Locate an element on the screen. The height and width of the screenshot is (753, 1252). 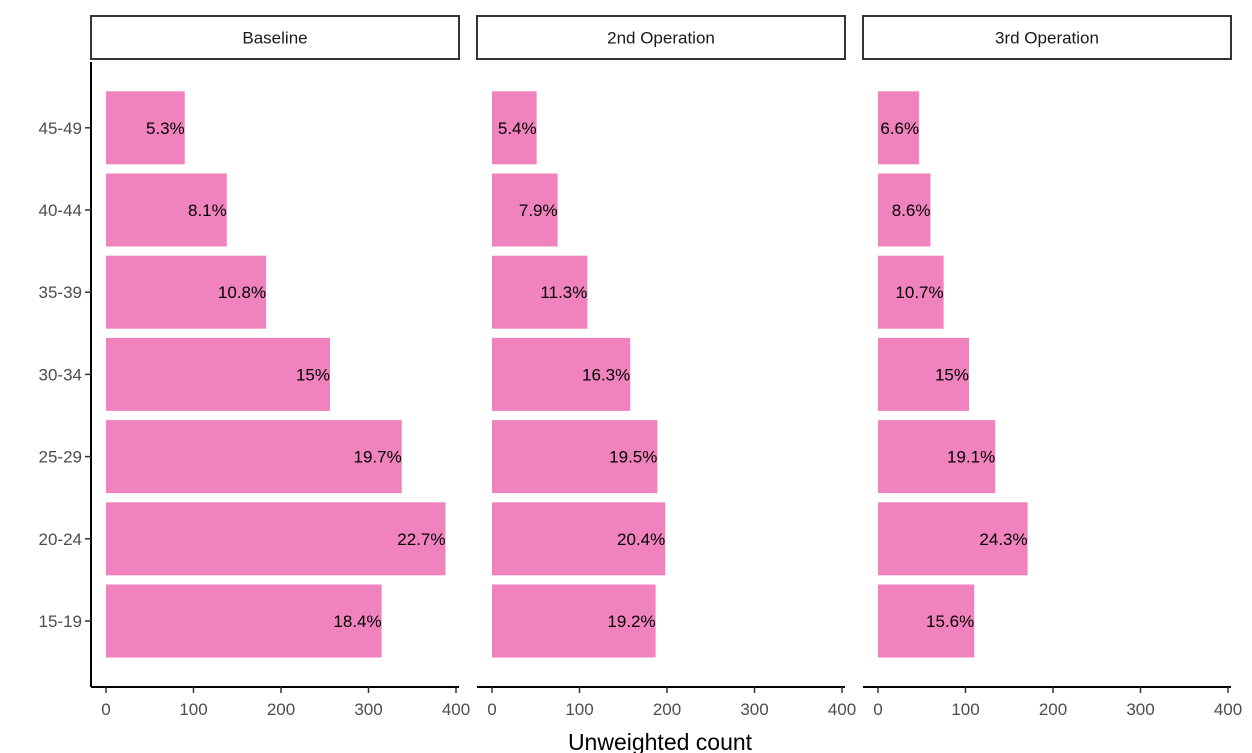
bar-value-label: 19.7% is located at coordinates (378, 457).